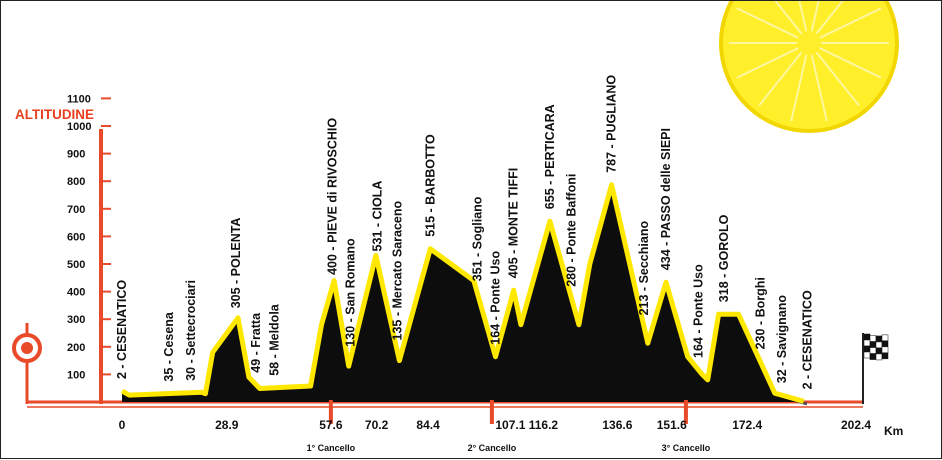 The width and height of the screenshot is (942, 460). I want to click on gate-markers: 1° Cancello 2° Cancello 3° Cancello, so click(509, 426).